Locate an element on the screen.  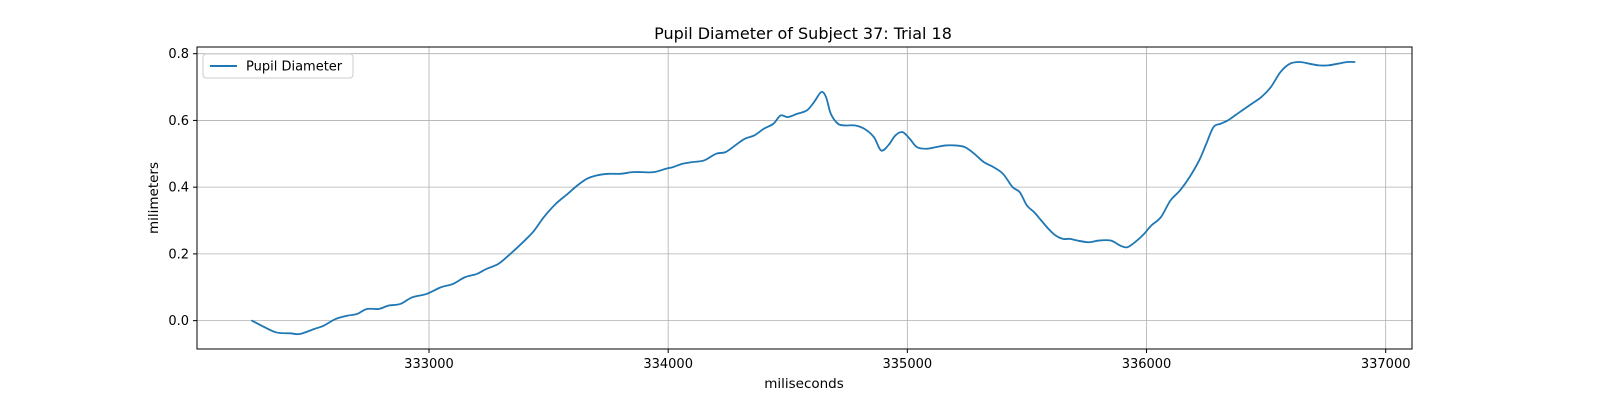
legend: Pupil Diameter is located at coordinates (278, 66).